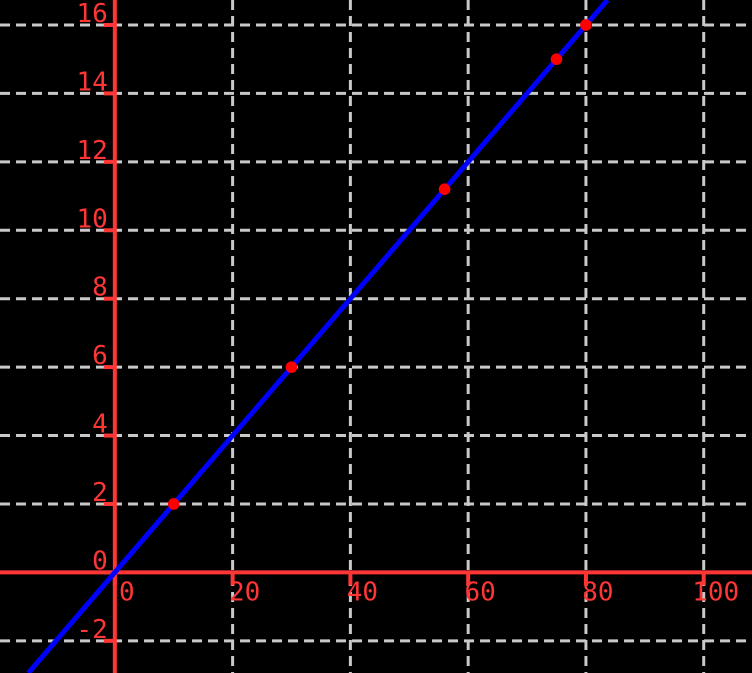 Image resolution: width=752 pixels, height=673 pixels. What do you see at coordinates (92, 630) in the screenshot?
I see `y-tick-label: -2` at bounding box center [92, 630].